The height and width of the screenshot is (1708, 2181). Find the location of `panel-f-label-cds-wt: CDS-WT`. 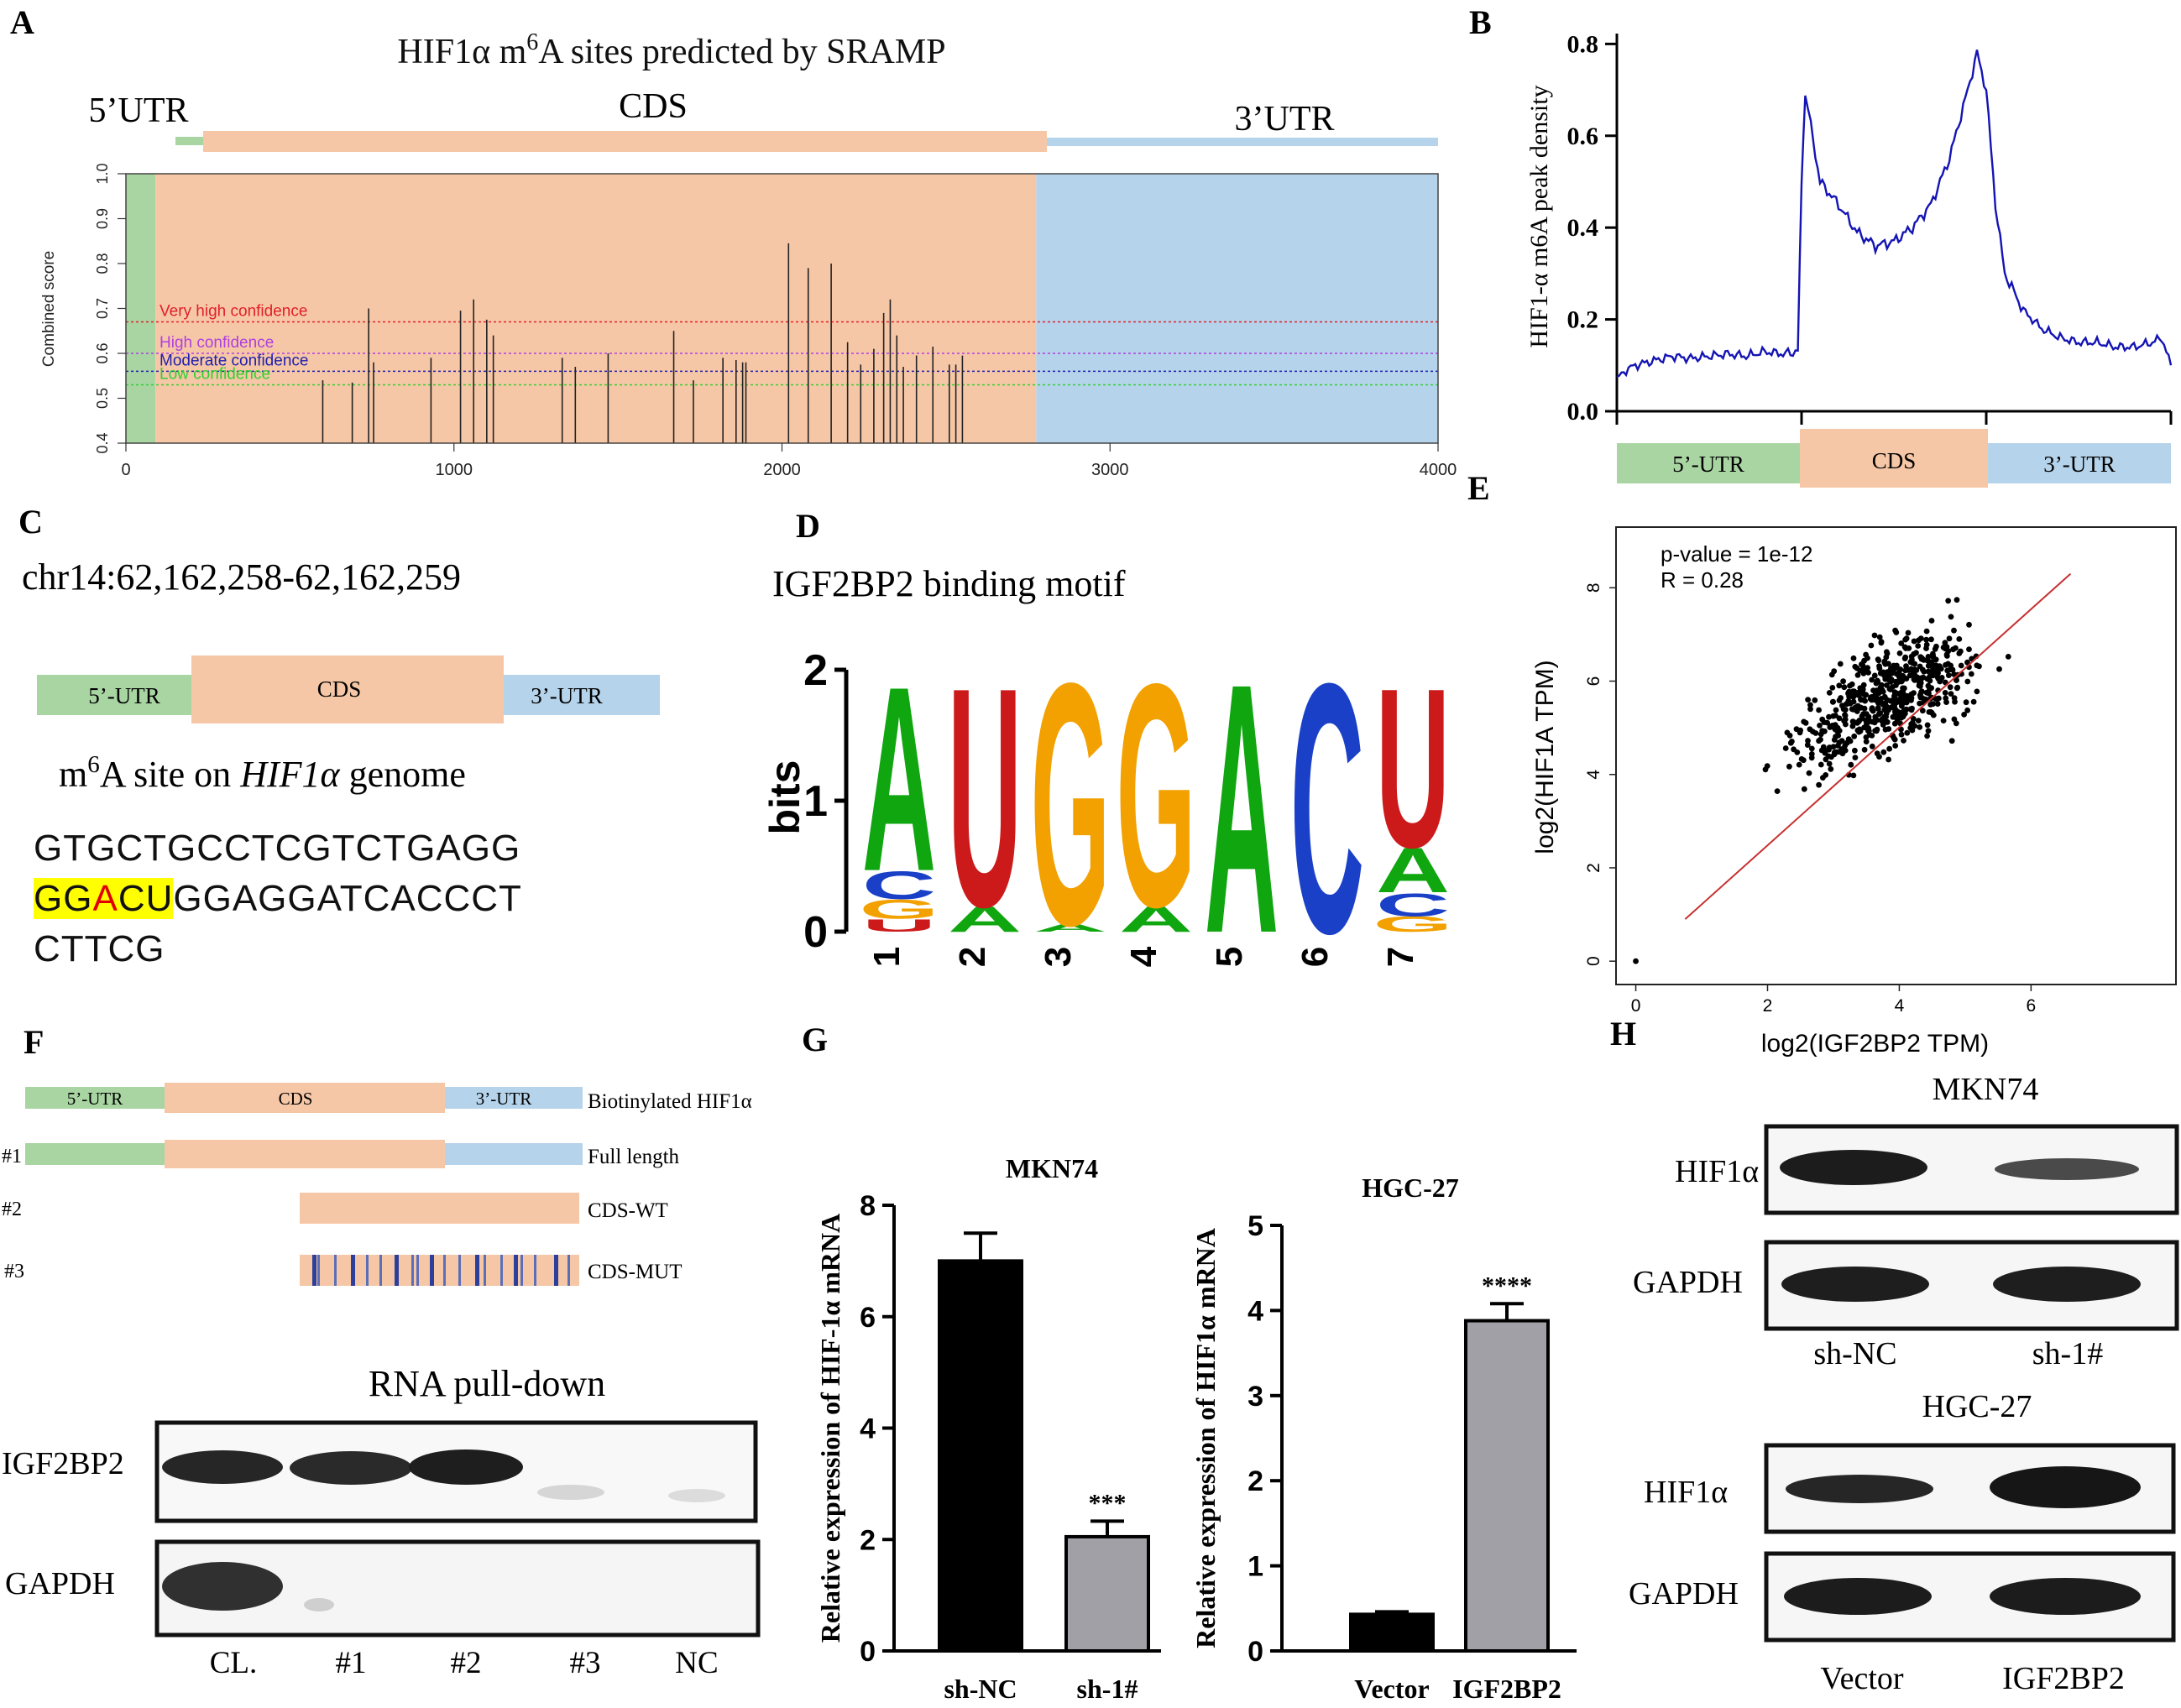

panel-f-label-cds-wt: CDS-WT is located at coordinates (628, 1210).